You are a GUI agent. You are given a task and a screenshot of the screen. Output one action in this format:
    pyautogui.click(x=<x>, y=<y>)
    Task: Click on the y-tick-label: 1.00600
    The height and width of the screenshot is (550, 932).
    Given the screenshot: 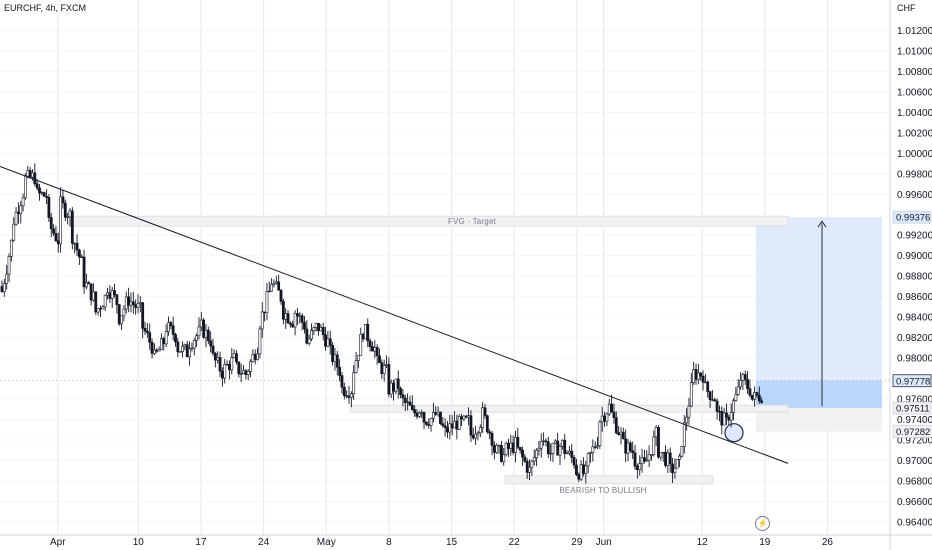 What is the action you would take?
    pyautogui.click(x=914, y=92)
    